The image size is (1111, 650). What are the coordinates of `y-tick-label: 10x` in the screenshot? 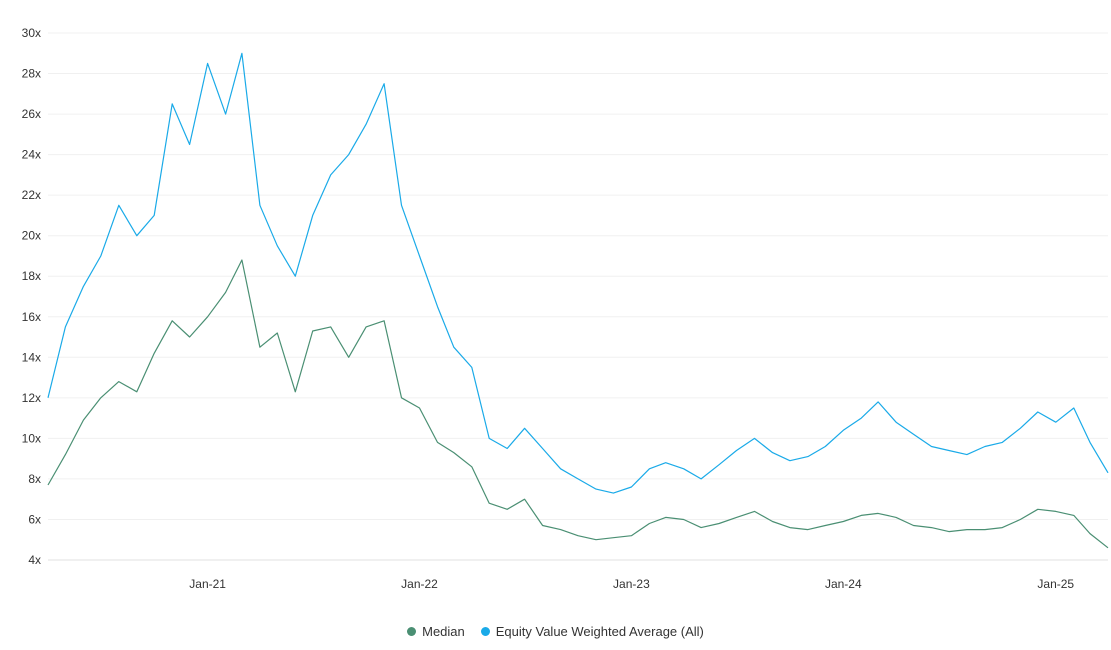 It's located at (31, 438).